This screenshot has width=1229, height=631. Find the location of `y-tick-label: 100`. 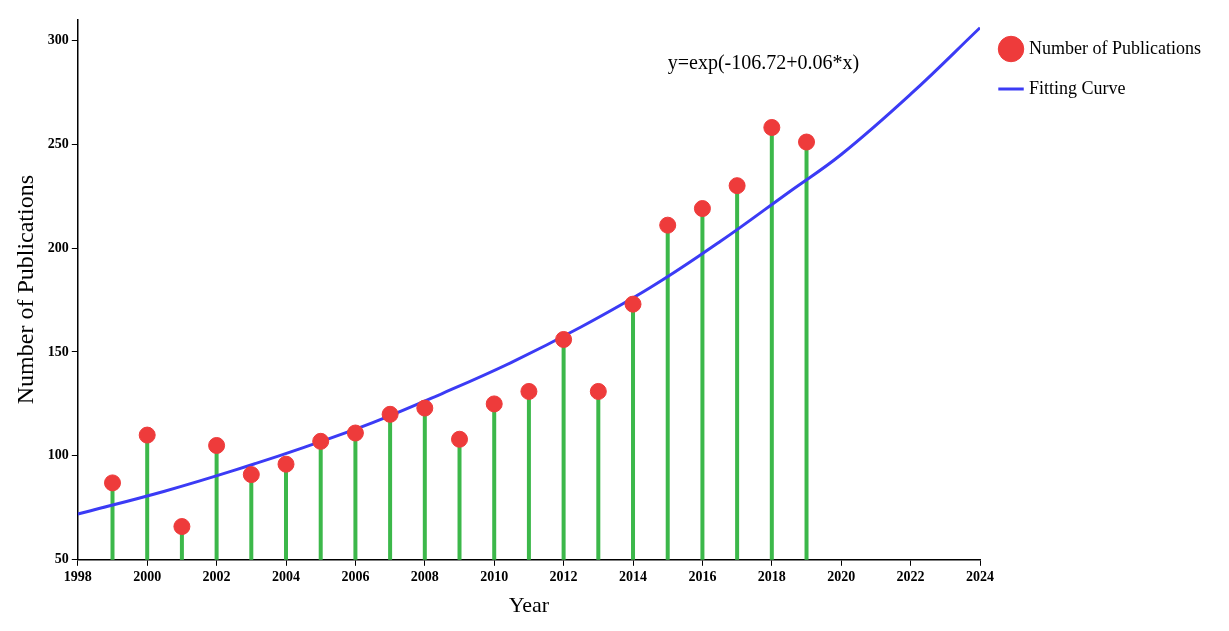

y-tick-label: 100 is located at coordinates (58, 455).